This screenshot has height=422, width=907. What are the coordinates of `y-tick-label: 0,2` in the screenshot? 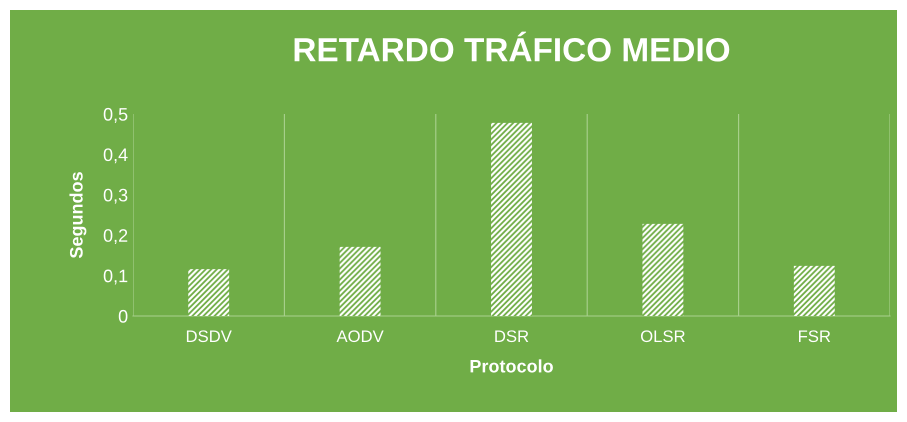 It's located at (116, 236).